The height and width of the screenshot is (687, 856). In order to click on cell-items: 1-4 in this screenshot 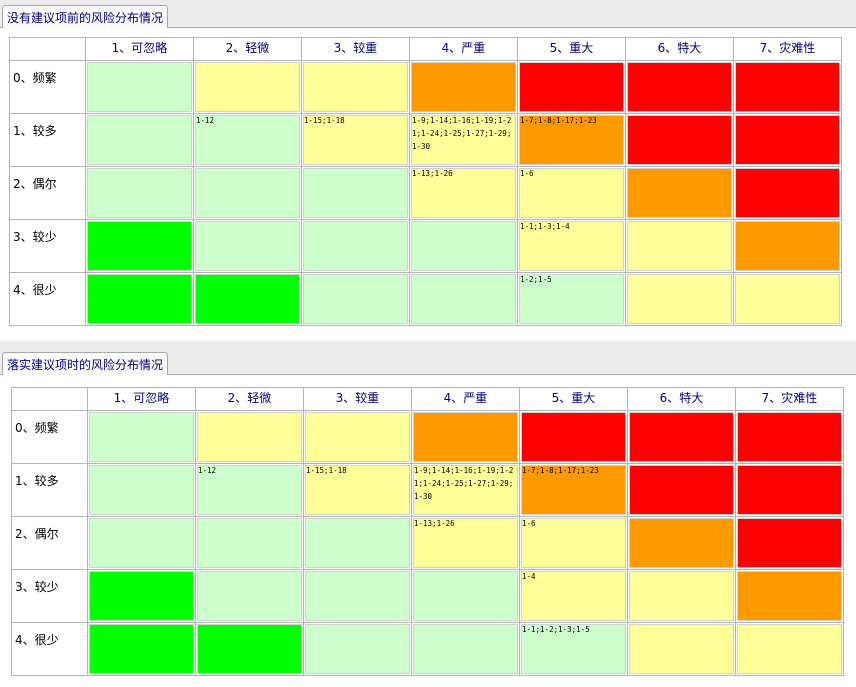, I will do `click(529, 576)`.